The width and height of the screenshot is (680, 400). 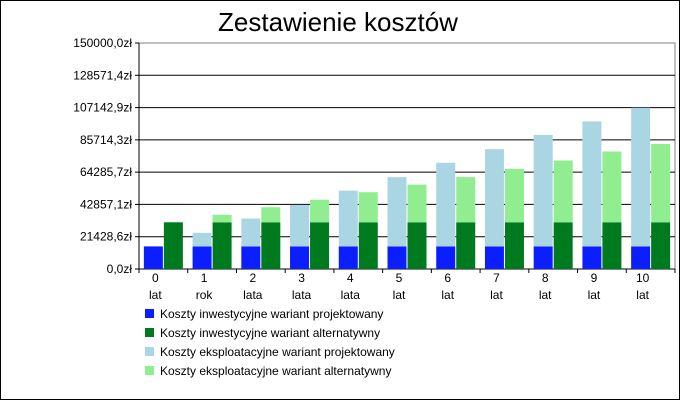 What do you see at coordinates (301, 278) in the screenshot?
I see `x-tick-label-number: 3` at bounding box center [301, 278].